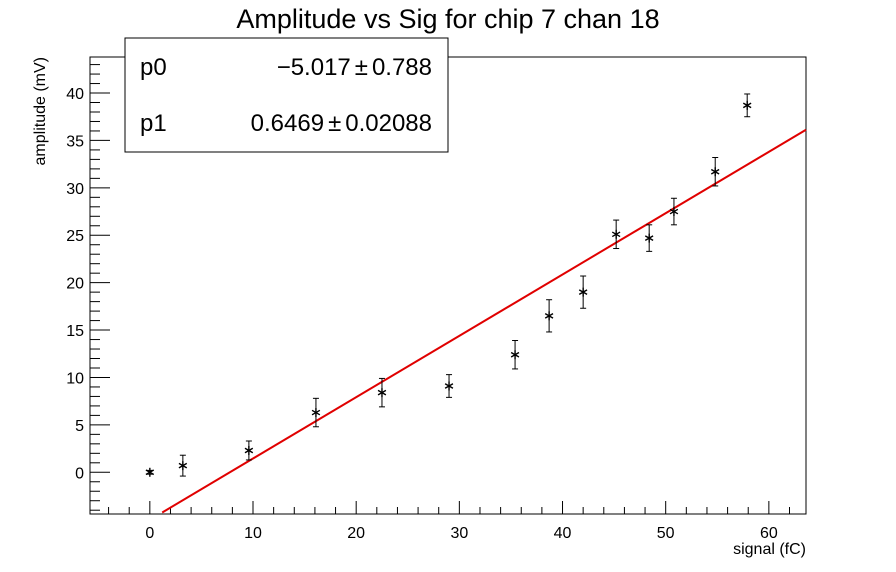  What do you see at coordinates (153, 123) in the screenshot?
I see `stat-p1-name: p1` at bounding box center [153, 123].